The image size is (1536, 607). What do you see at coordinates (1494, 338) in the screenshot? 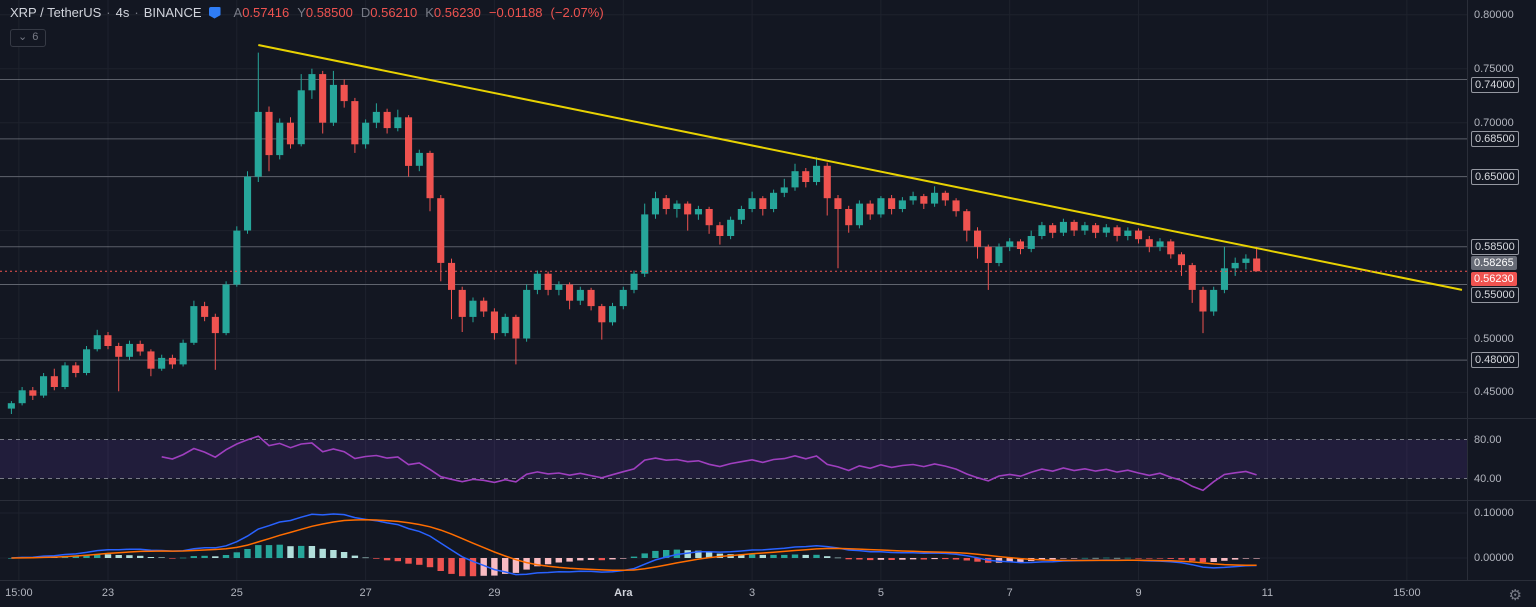
I see `price-axis-label: 0.50000` at bounding box center [1494, 338].